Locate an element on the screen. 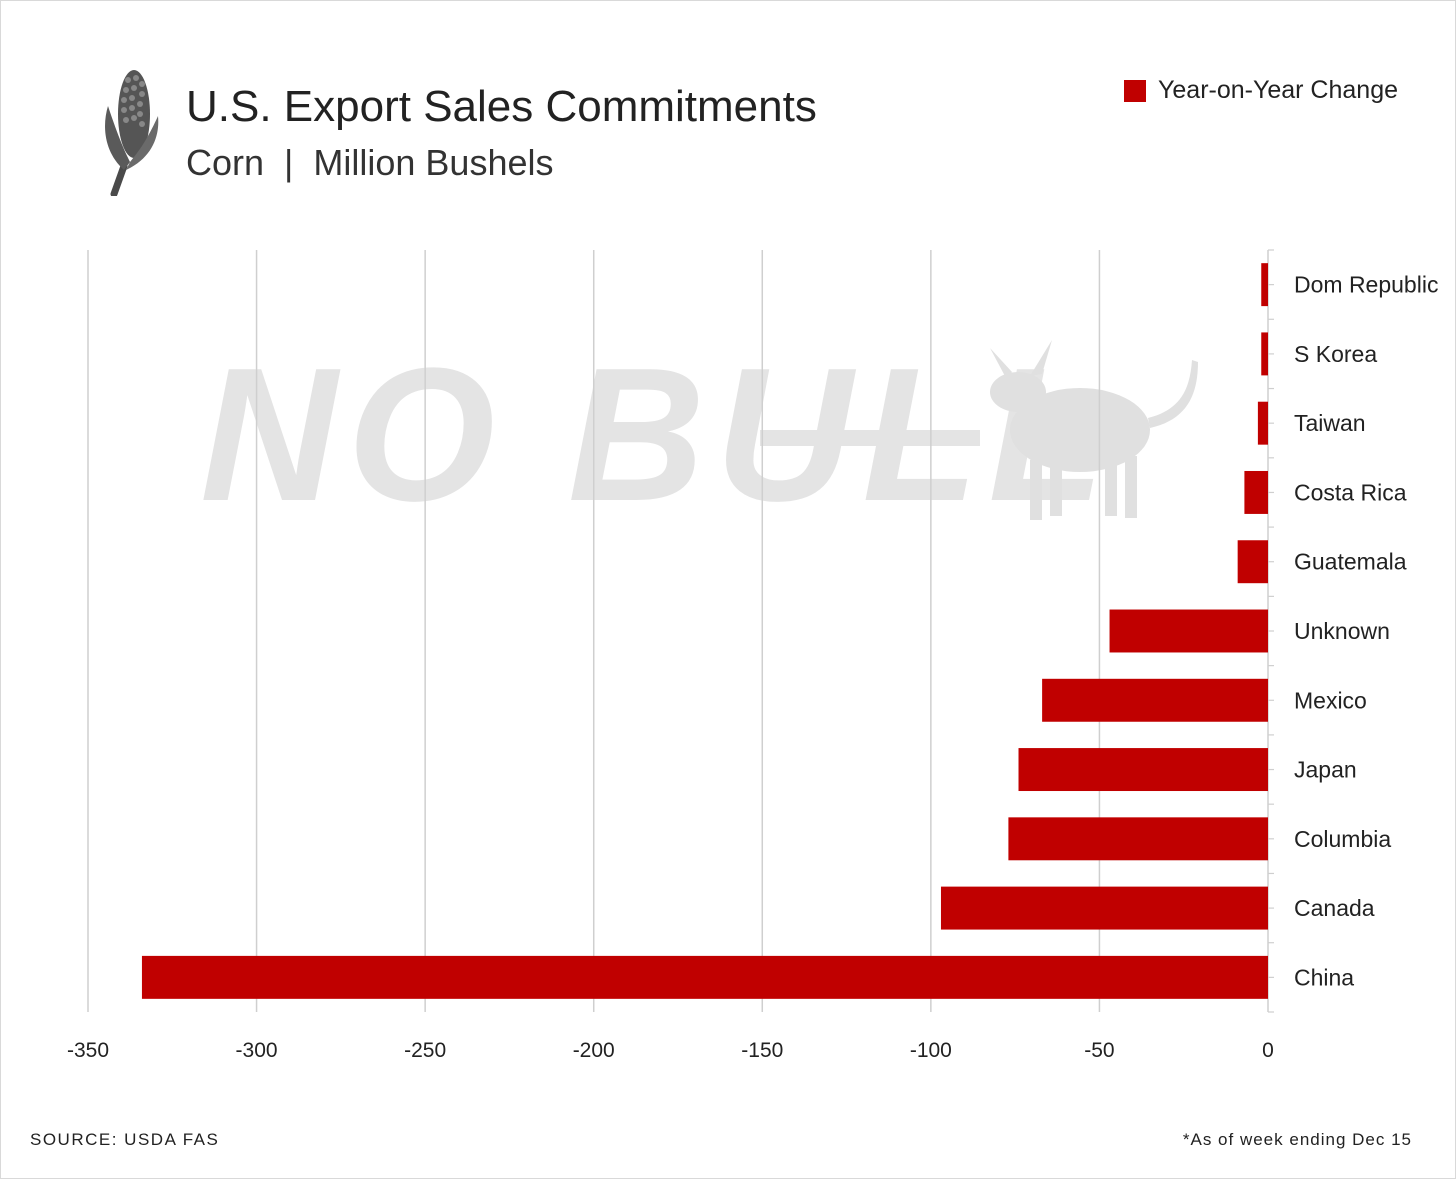 The height and width of the screenshot is (1179, 1456). category-label: Japan is located at coordinates (1325, 770).